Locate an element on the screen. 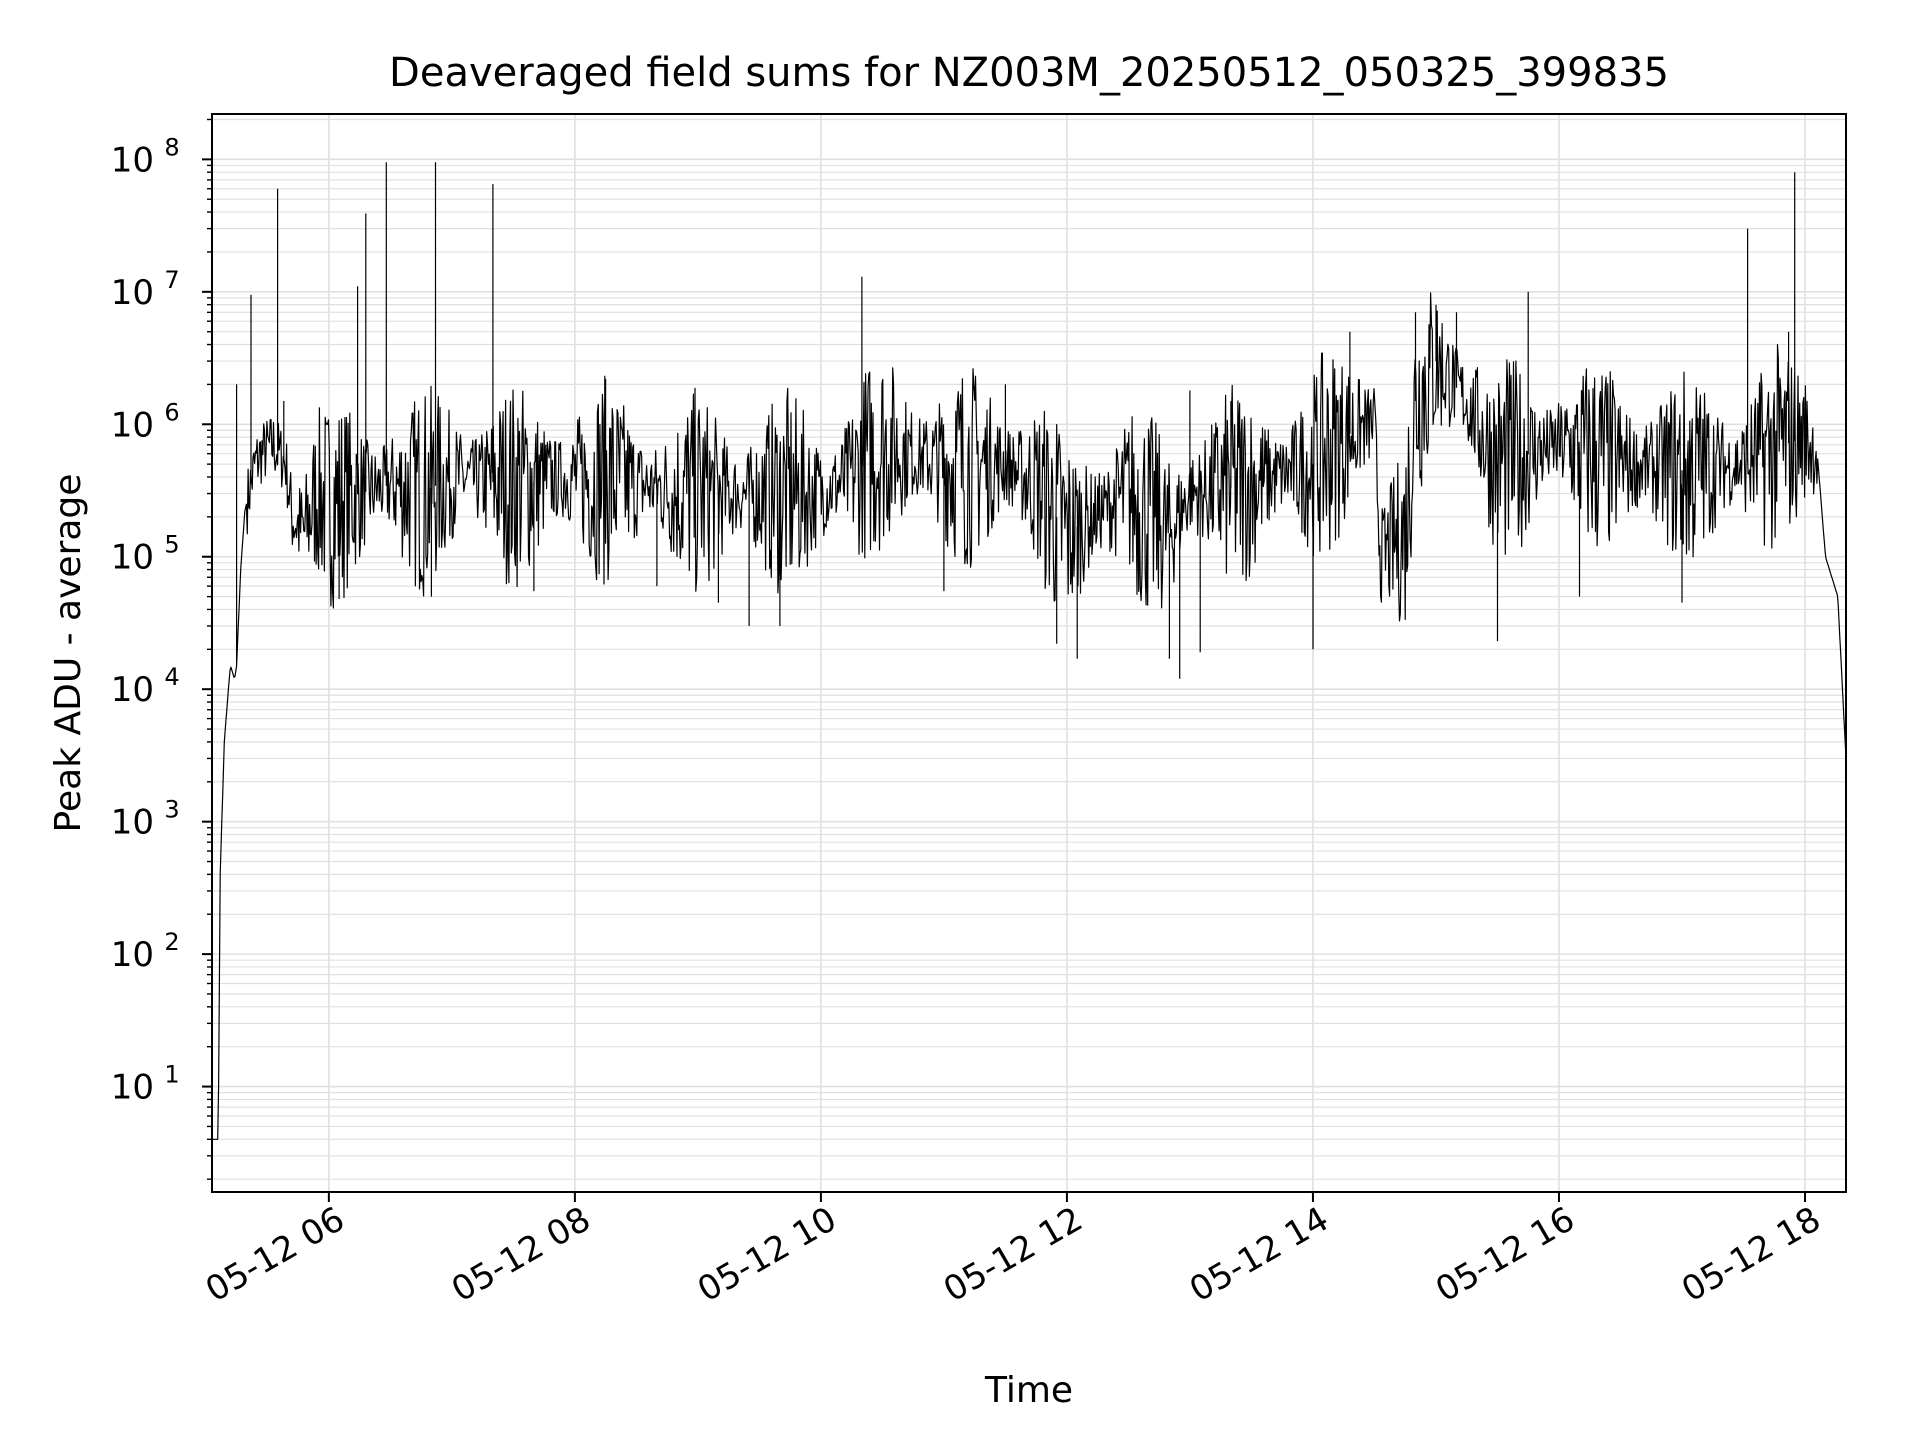 The width and height of the screenshot is (1920, 1440). y-tick-exponent: 5 is located at coordinates (171, 545).